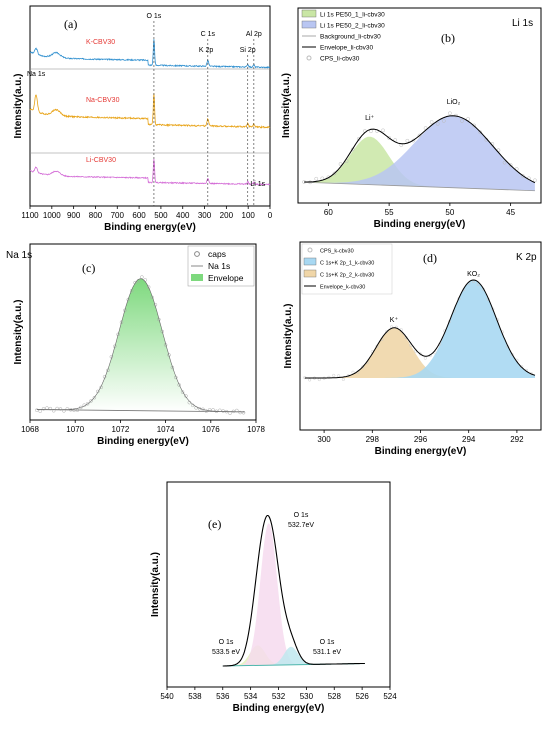 Image resolution: width=550 pixels, height=731 pixels. What do you see at coordinates (195, 696) in the screenshot?
I see `x-tick-label: 538` at bounding box center [195, 696].